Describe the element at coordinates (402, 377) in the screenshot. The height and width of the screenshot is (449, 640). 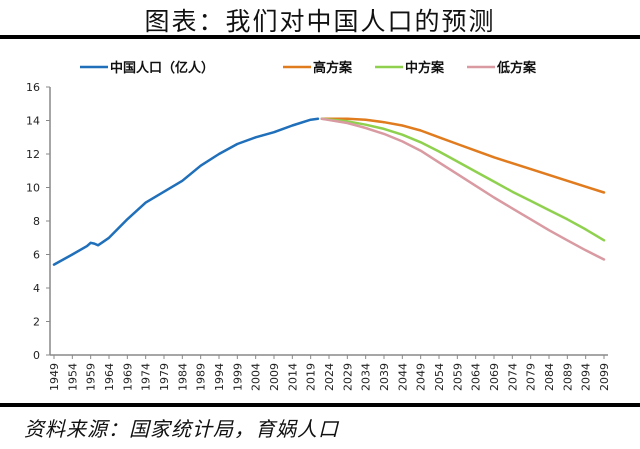
I see `x-tick-label: 2044` at that location.